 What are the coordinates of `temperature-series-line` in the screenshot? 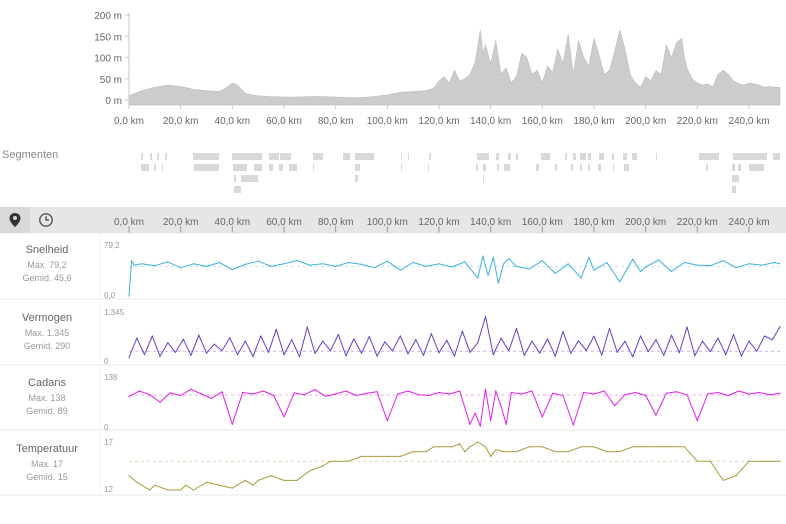 It's located at (454, 466).